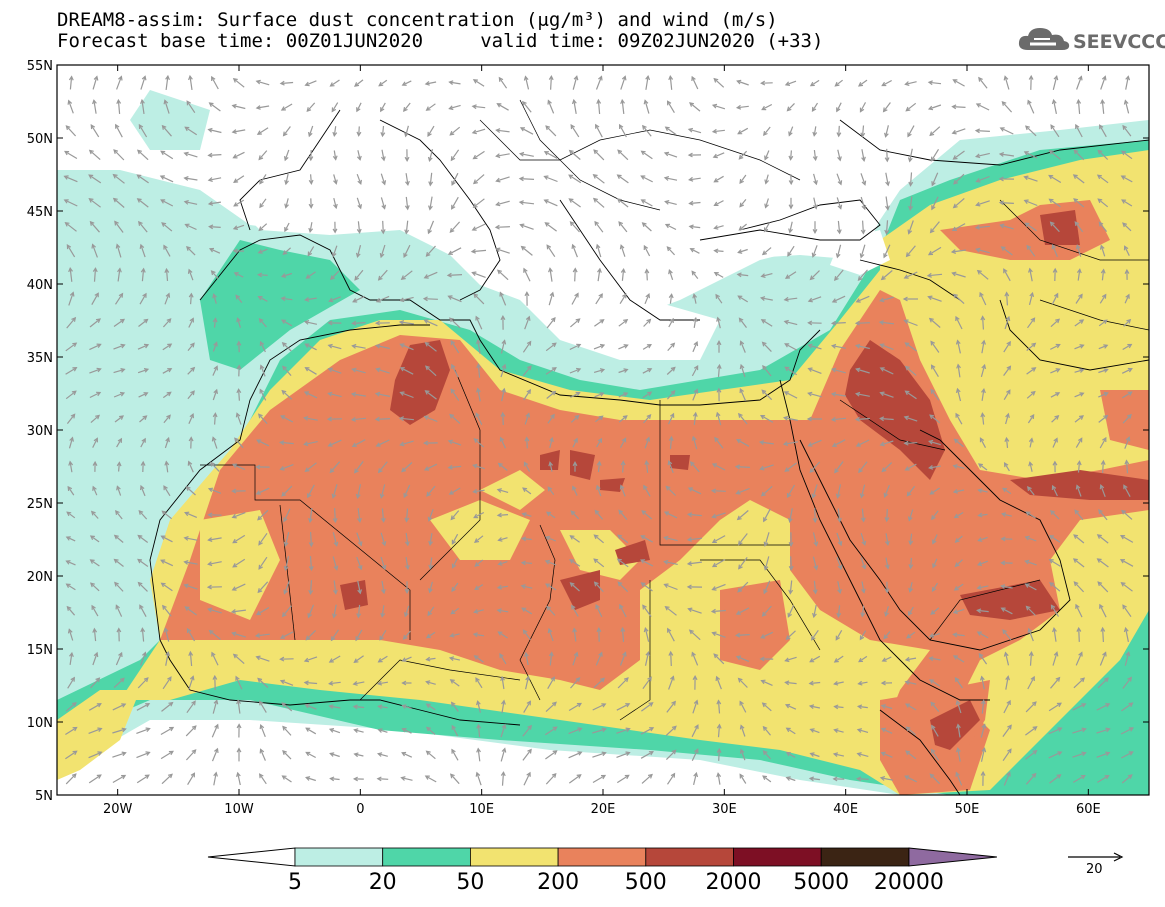 The image size is (1165, 907). I want to click on longitude-label: 50E, so click(967, 809).